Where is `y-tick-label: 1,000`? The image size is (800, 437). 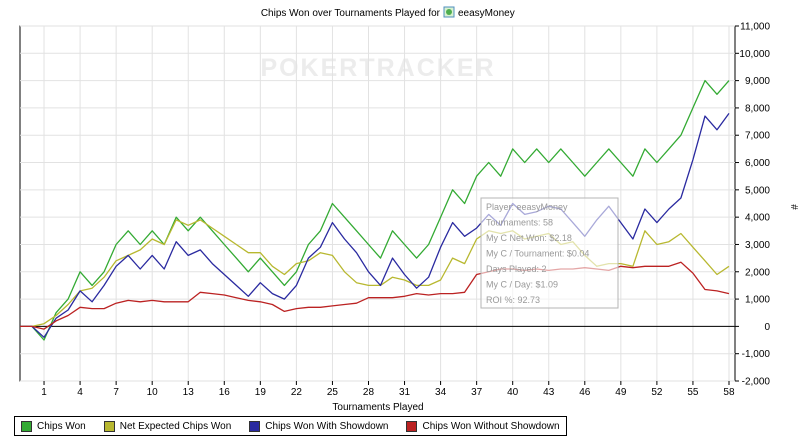 y-tick-label: 1,000 is located at coordinates (757, 300).